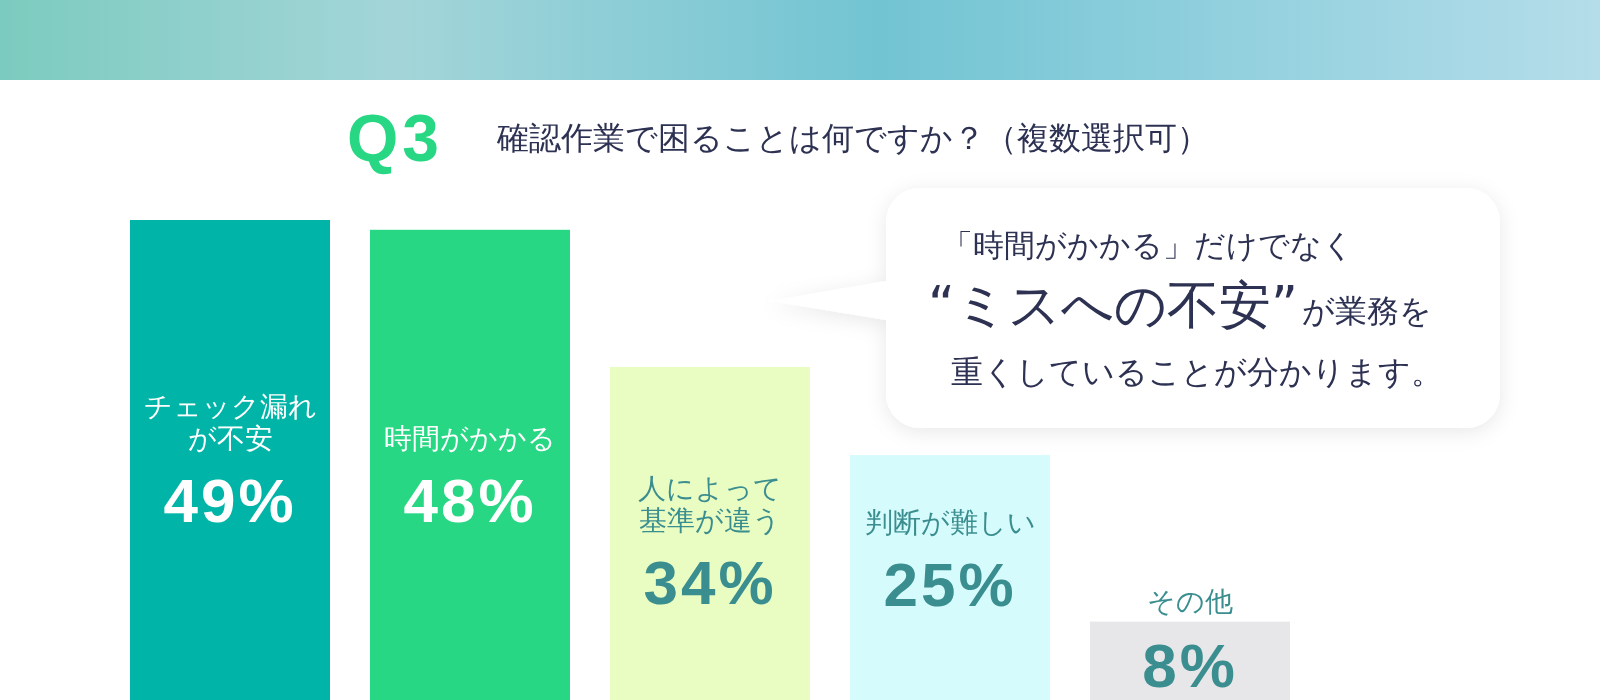 The image size is (1600, 700). Describe the element at coordinates (470, 438) in the screenshot. I see `x-tick-label: 時間がかかる` at that location.